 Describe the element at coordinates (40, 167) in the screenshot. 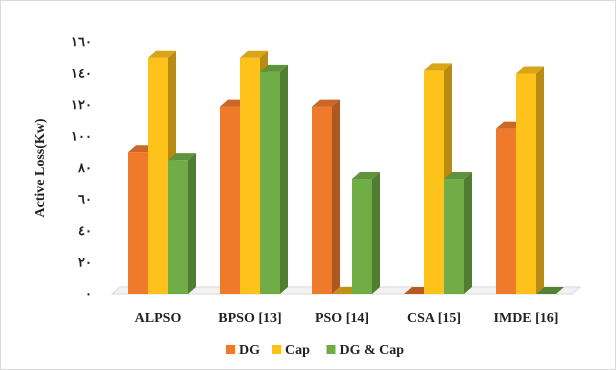

I see `y-axis-label: Active Loss(Kw)` at that location.